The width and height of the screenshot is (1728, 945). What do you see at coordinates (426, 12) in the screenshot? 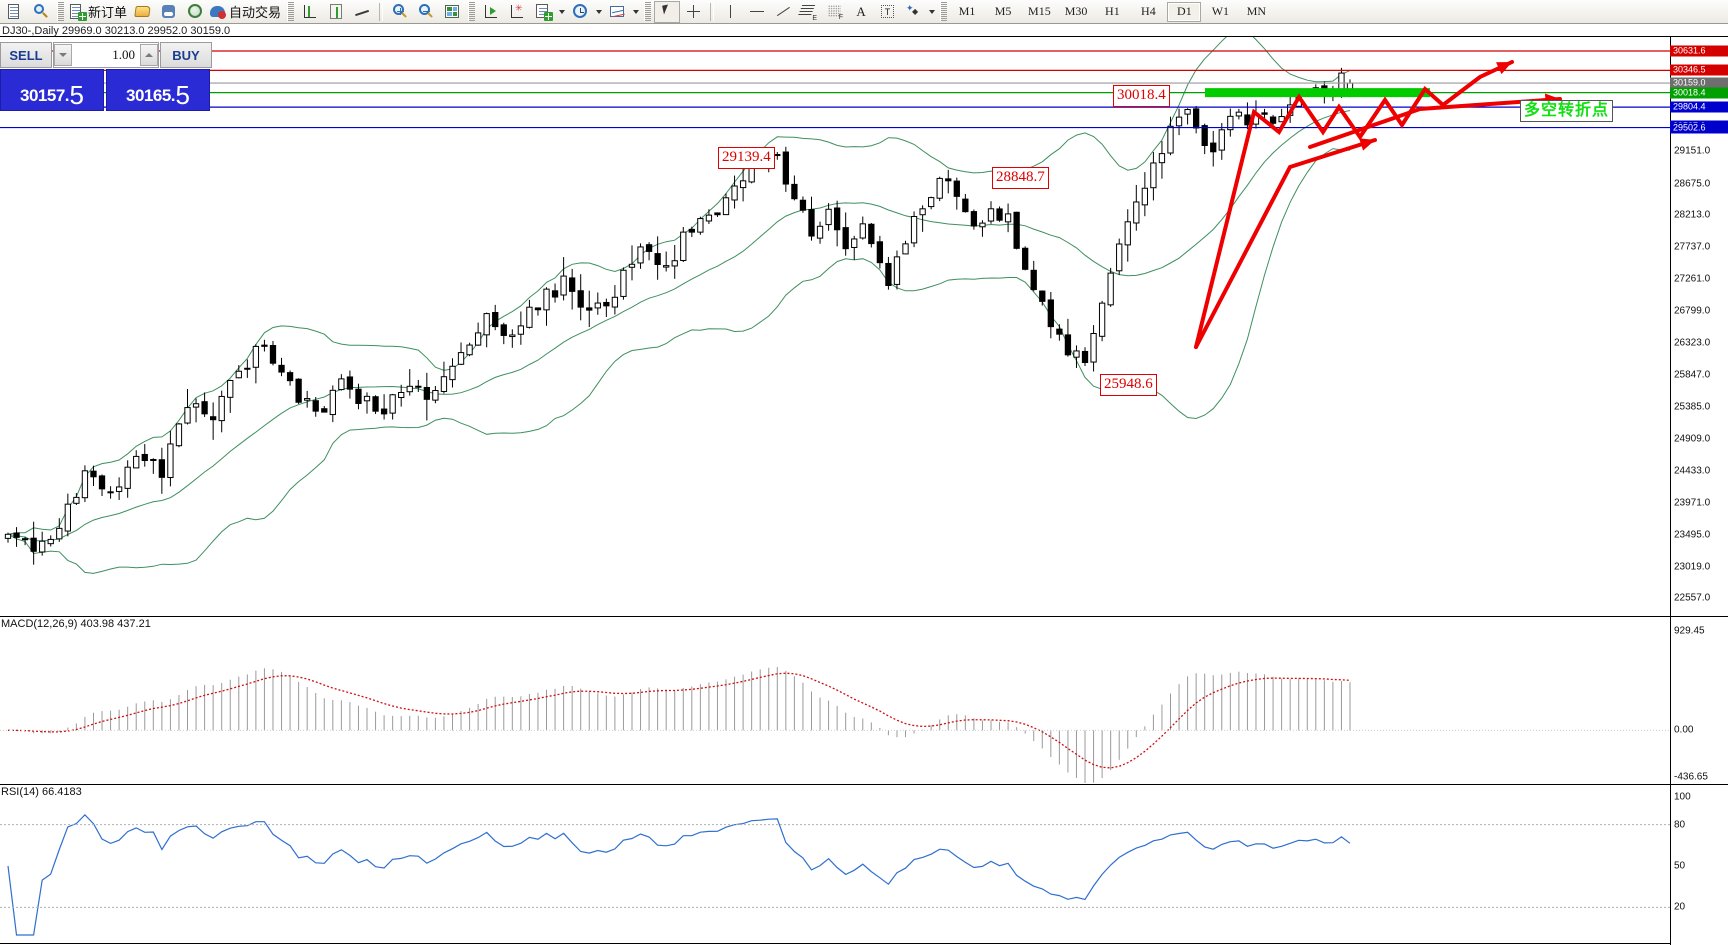
I see `zoom-out-icon` at bounding box center [426, 12].